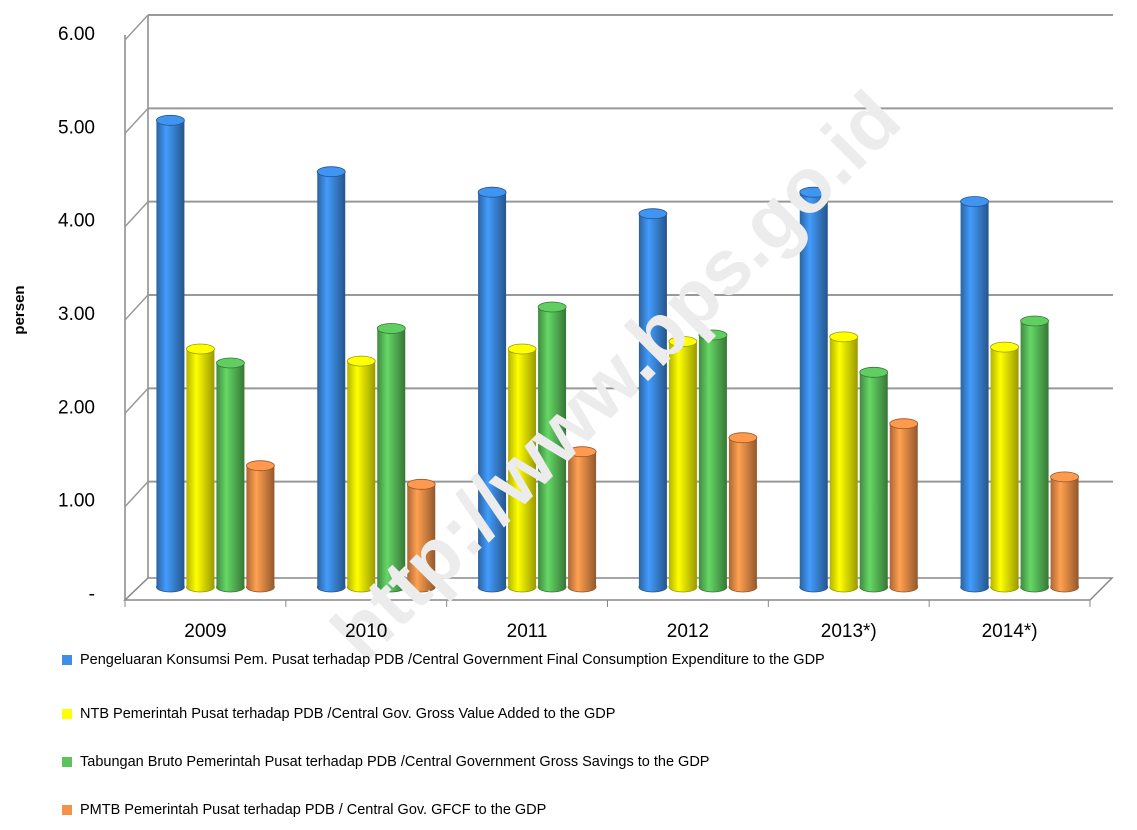 The width and height of the screenshot is (1137, 830). I want to click on y-tick-label: 2.00, so click(76, 407).